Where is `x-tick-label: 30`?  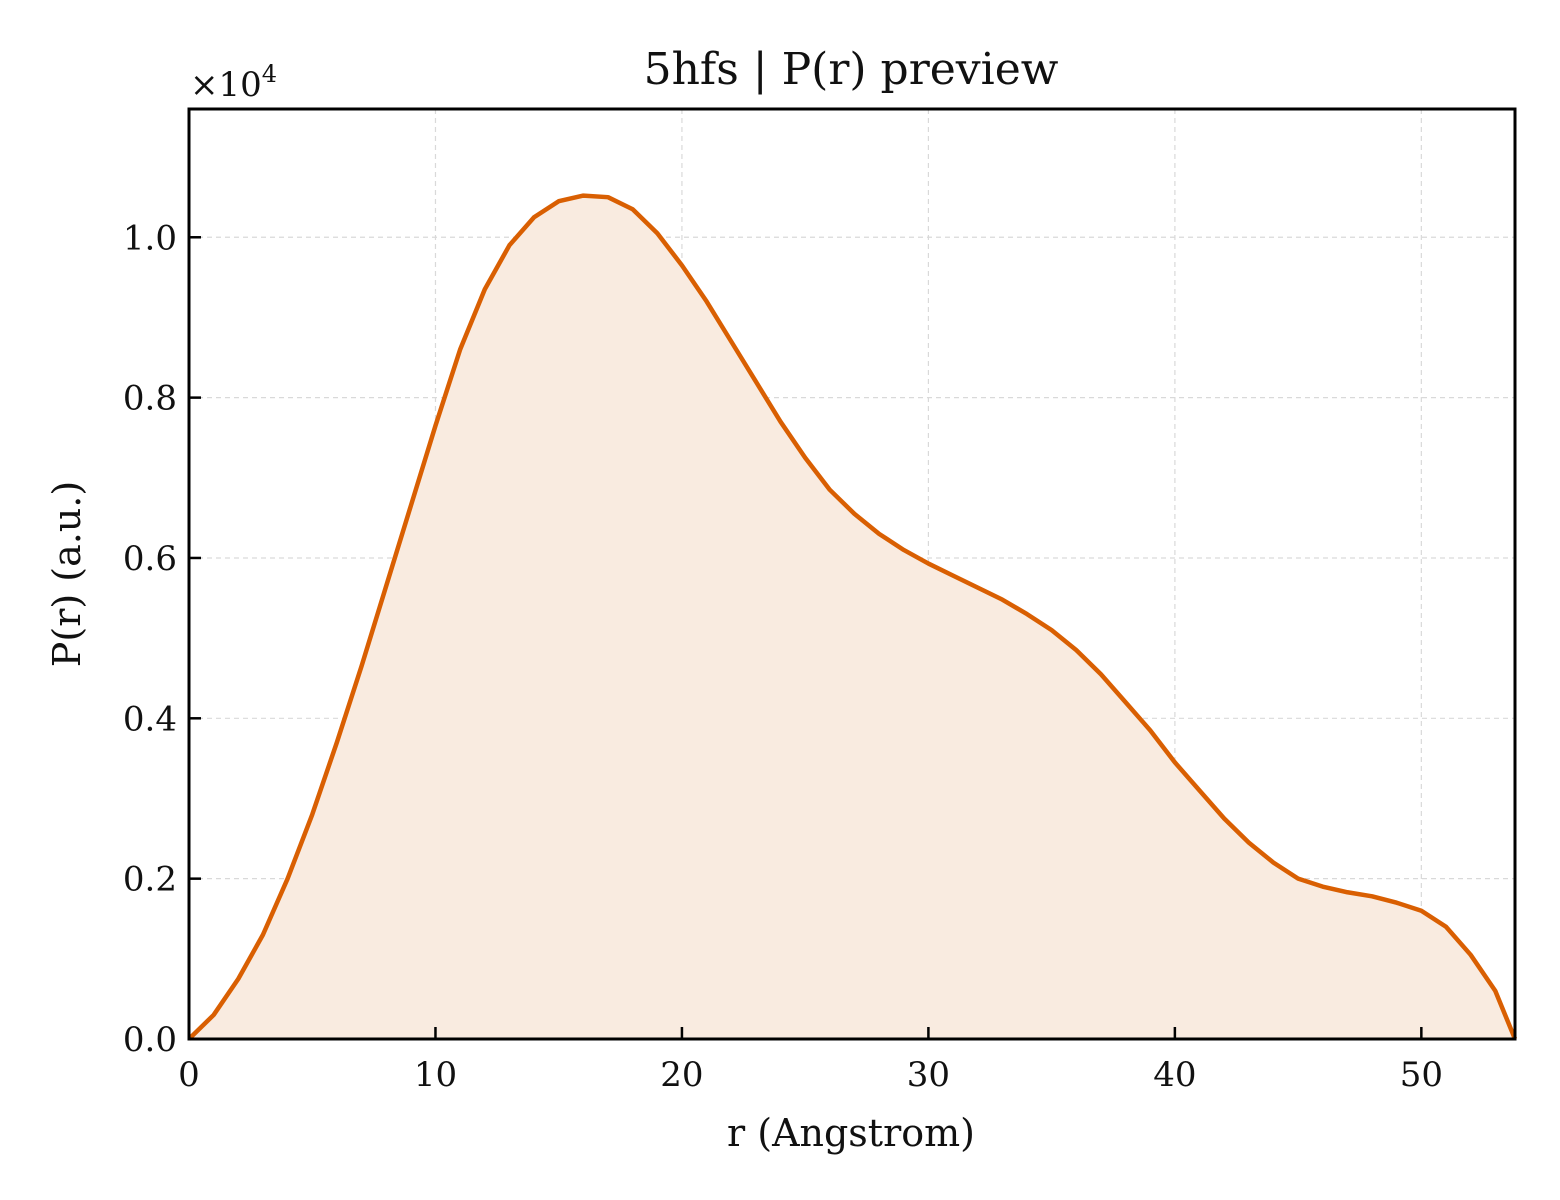 x-tick-label: 30 is located at coordinates (928, 1075).